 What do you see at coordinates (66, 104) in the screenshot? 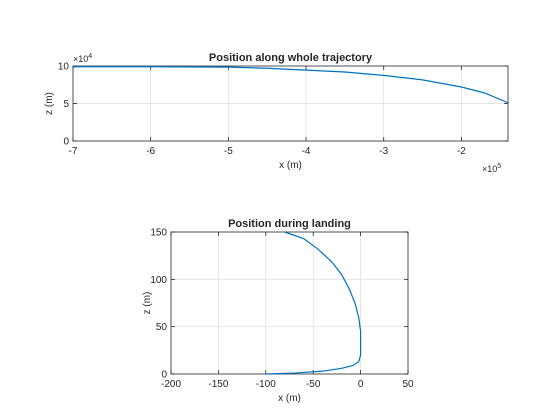
I see `y-tick-label: 5` at bounding box center [66, 104].